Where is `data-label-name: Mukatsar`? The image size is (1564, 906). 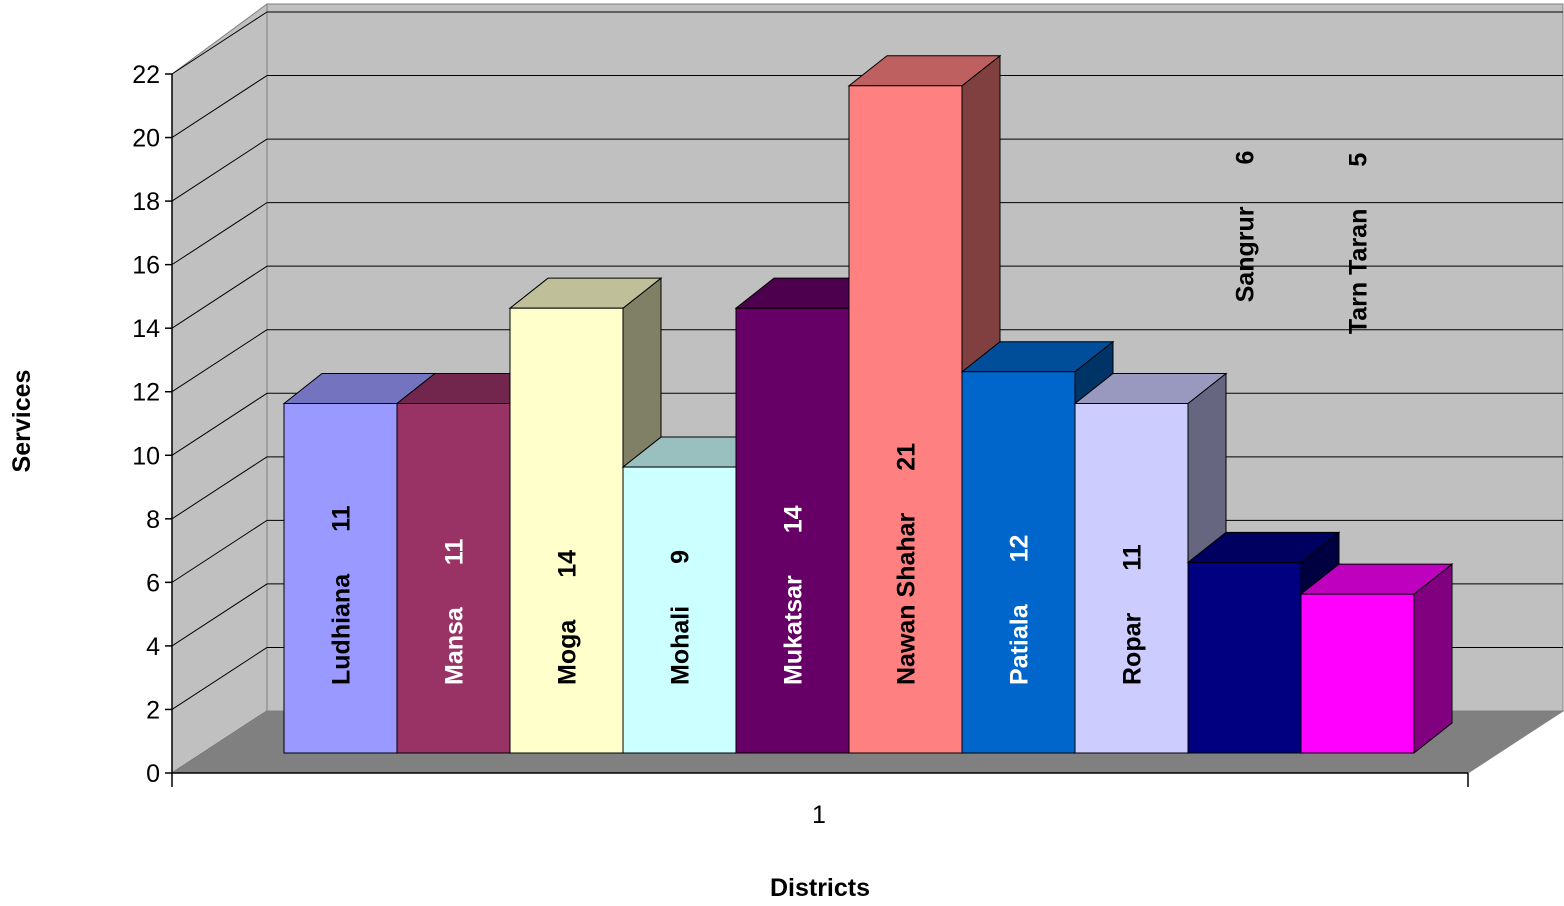 data-label-name: Mukatsar is located at coordinates (794, 630).